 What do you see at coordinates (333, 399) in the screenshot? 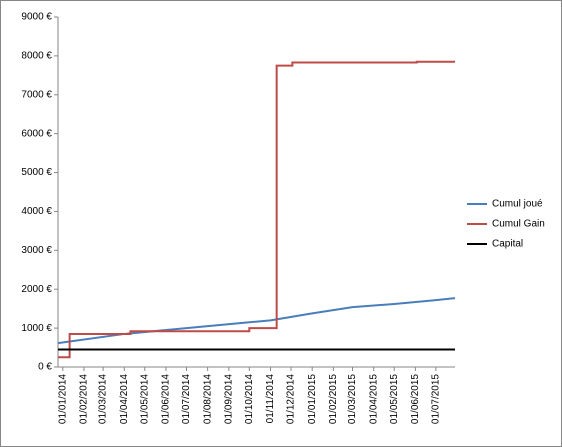
I see `x-tick-label: 01/02/2015` at bounding box center [333, 399].